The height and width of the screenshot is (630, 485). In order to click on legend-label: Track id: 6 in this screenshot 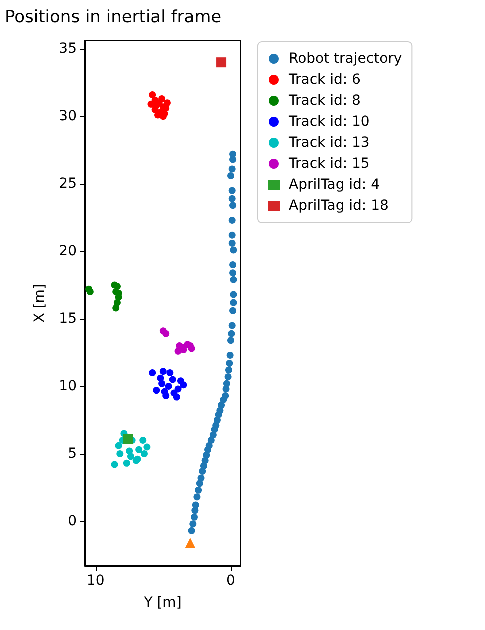, I will do `click(325, 80)`.